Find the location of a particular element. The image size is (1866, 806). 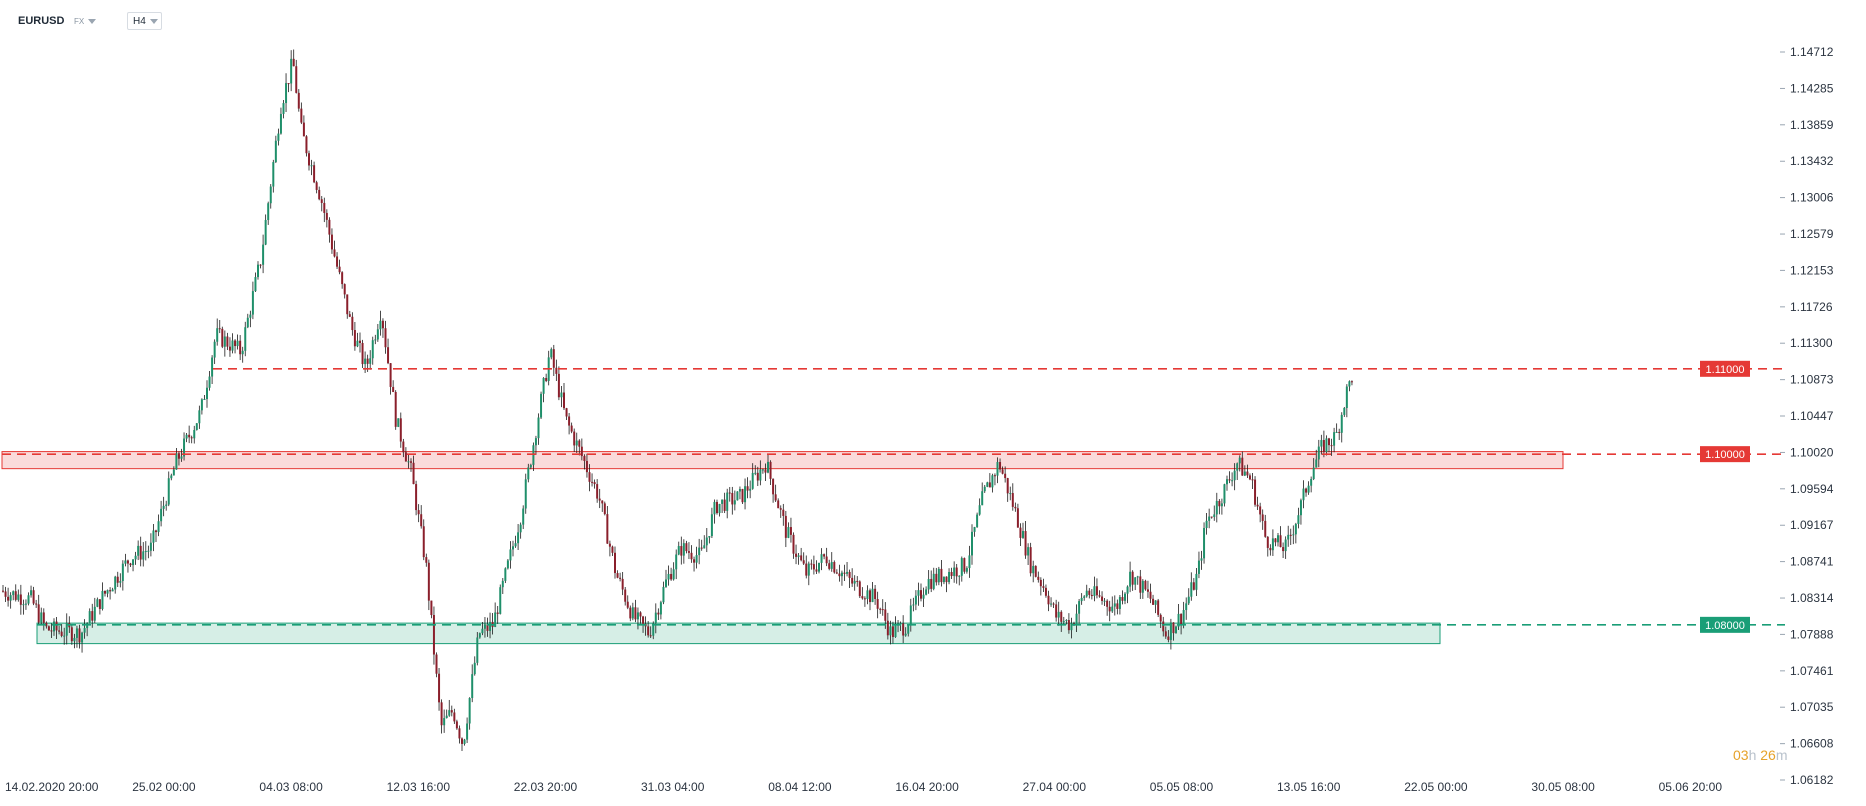

chevron-down-icon is located at coordinates (154, 21).